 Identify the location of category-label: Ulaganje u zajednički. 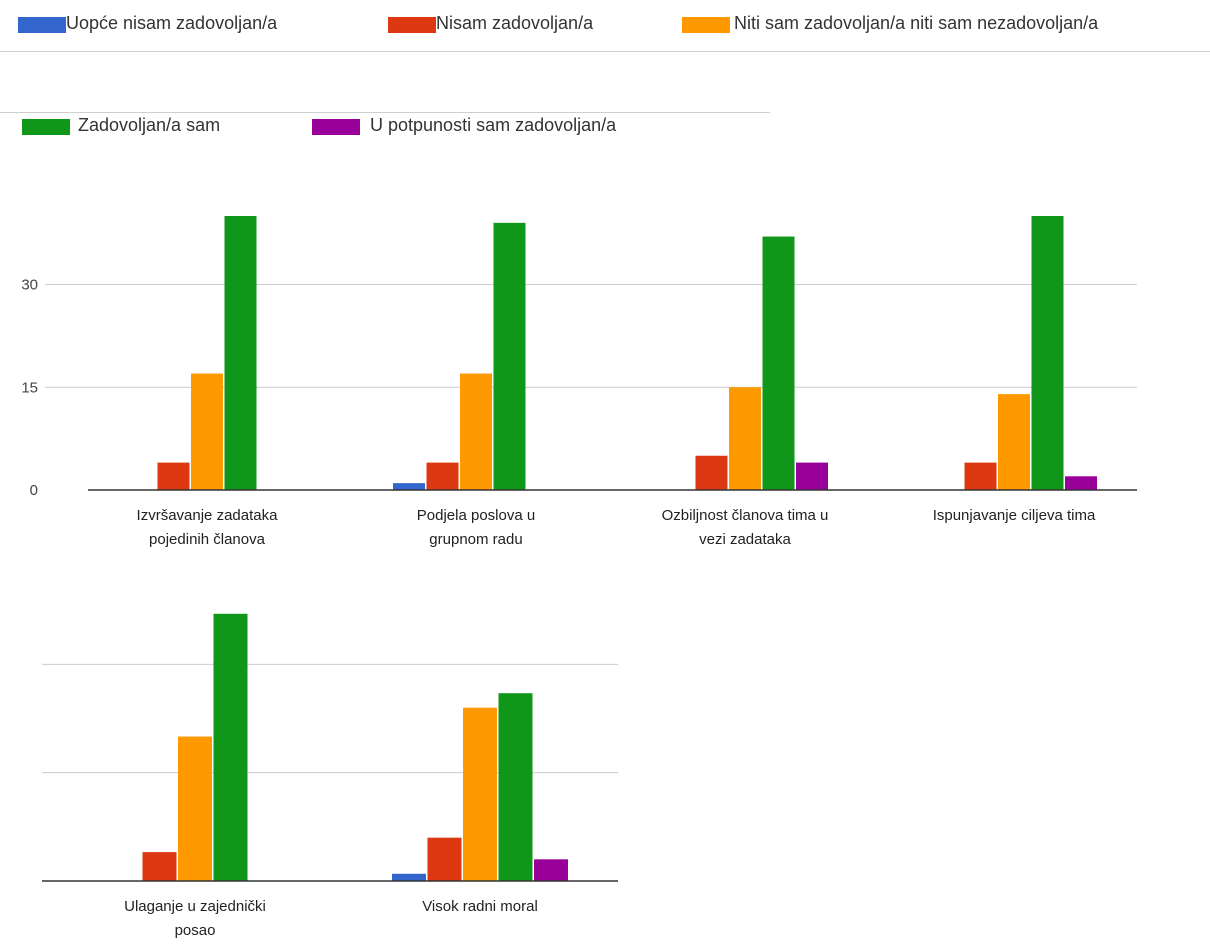
(195, 906).